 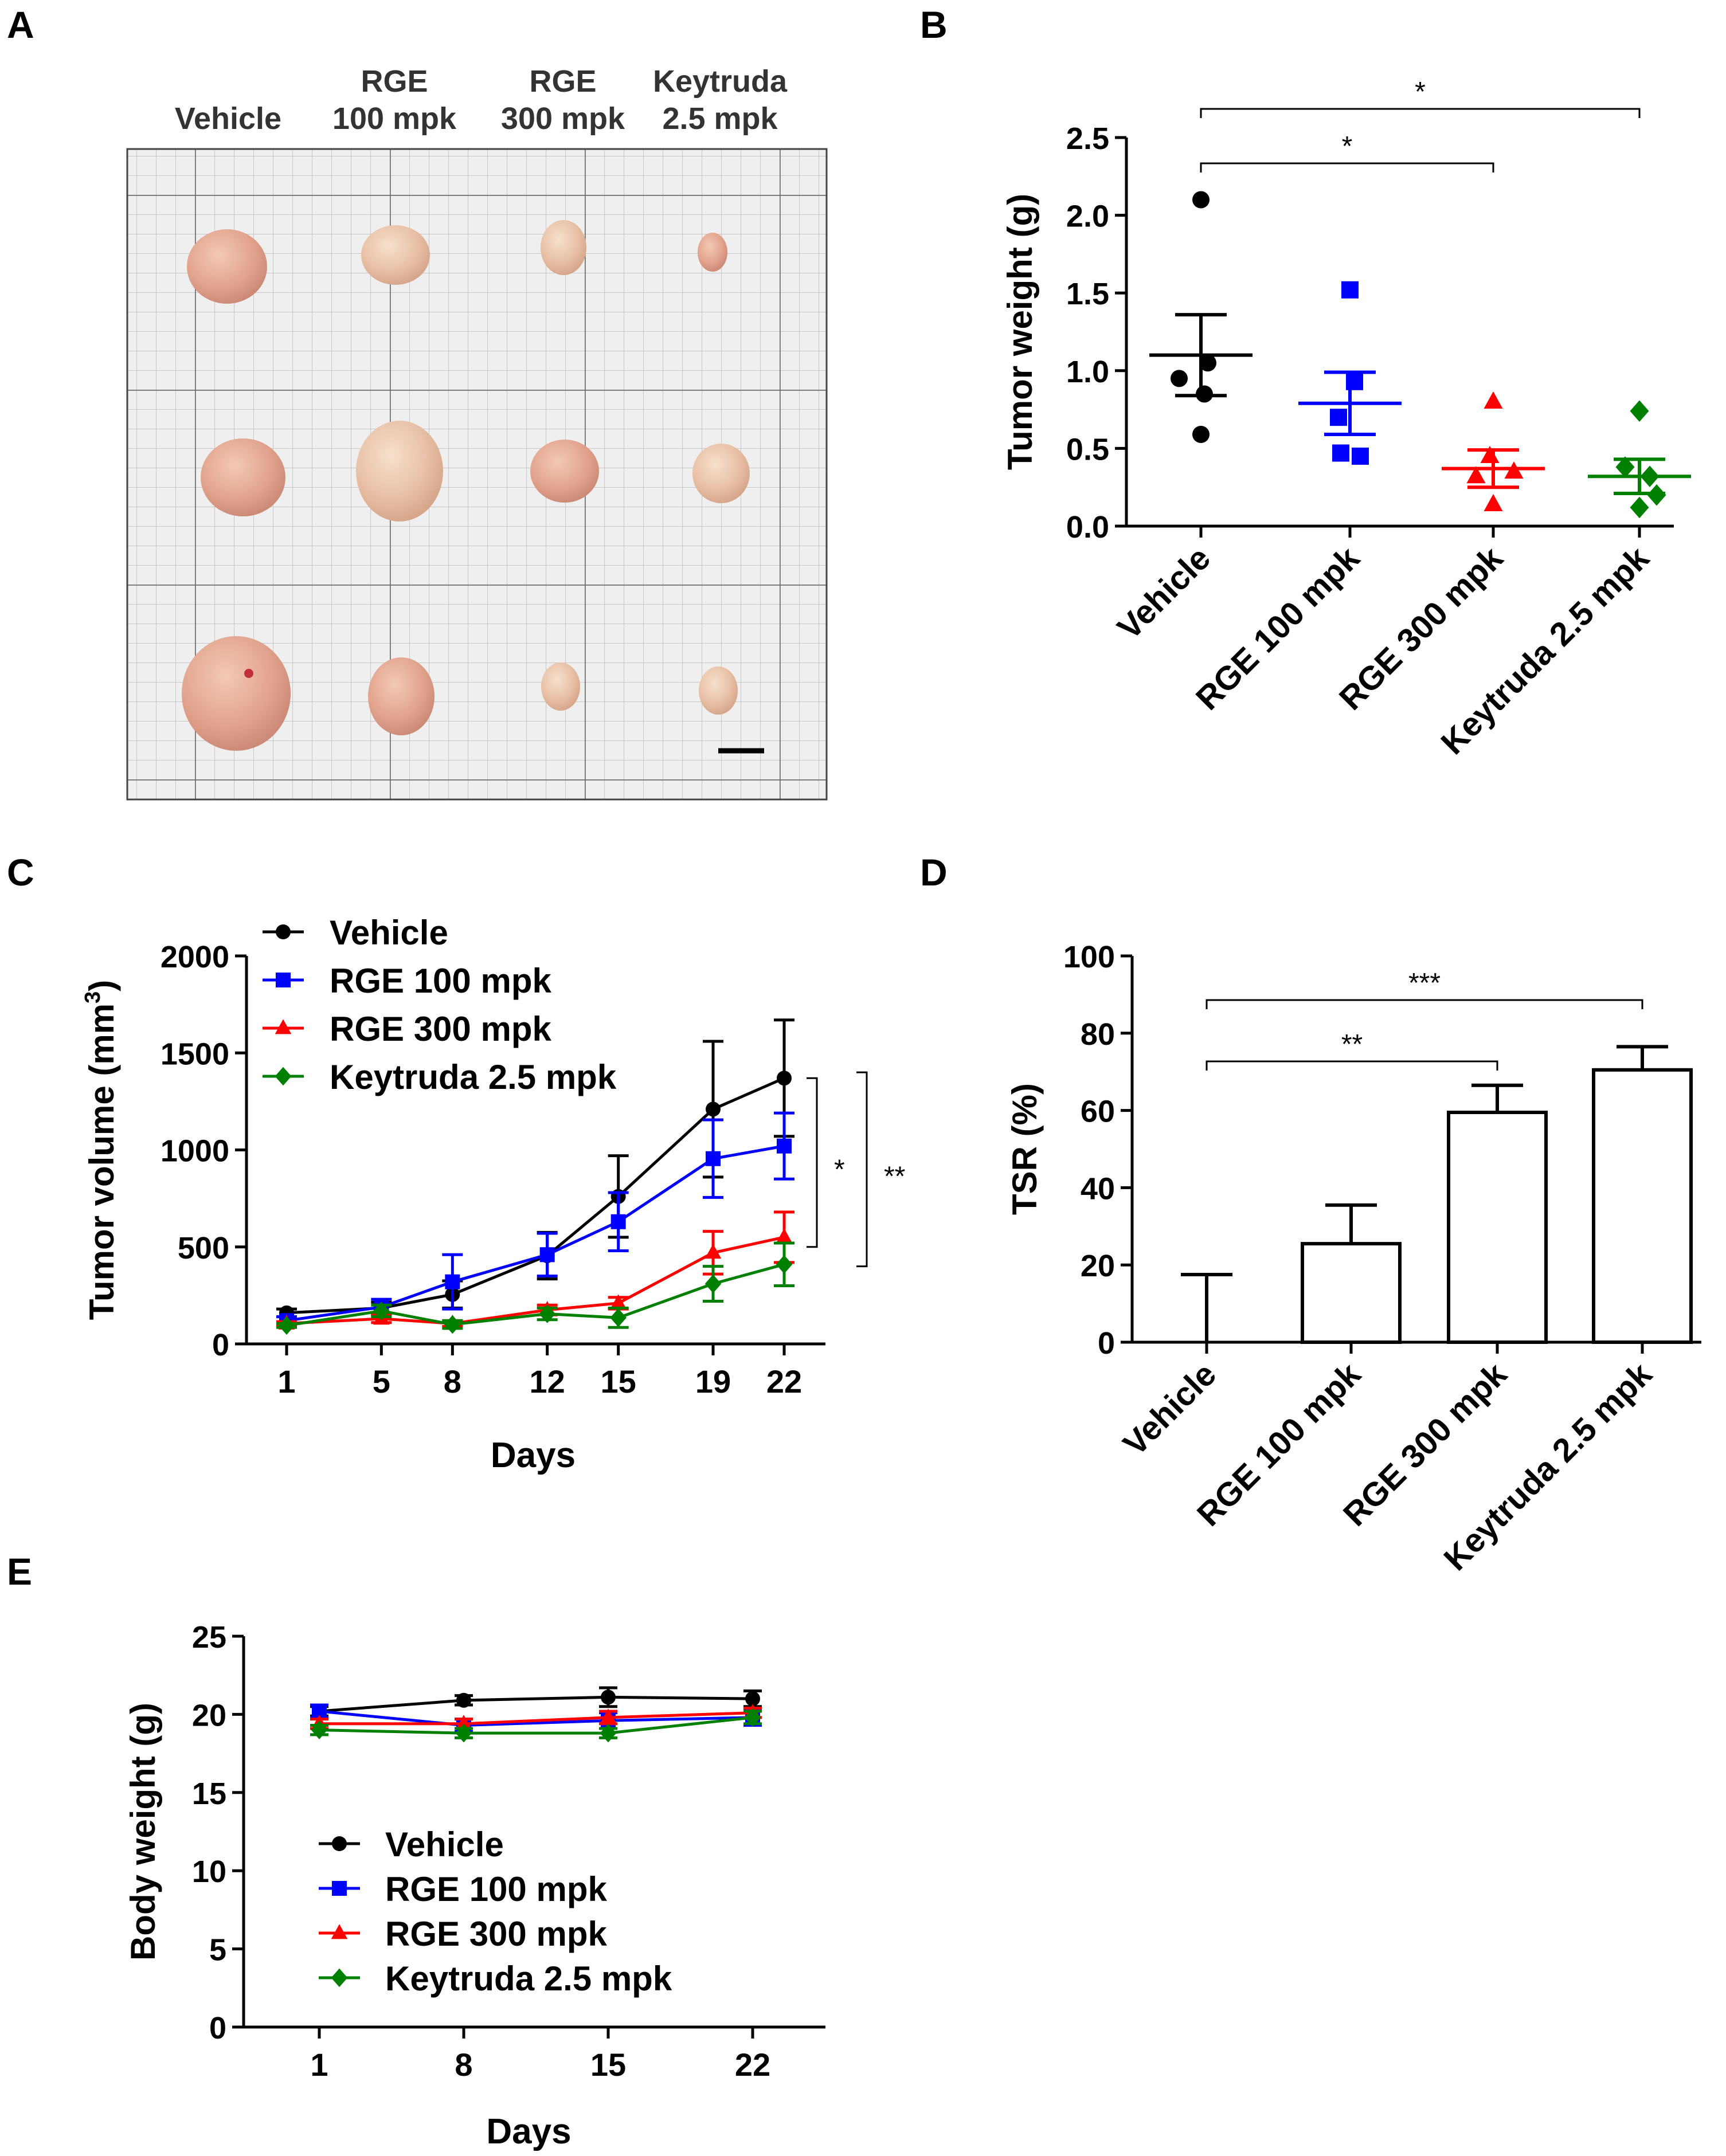 What do you see at coordinates (209, 1872) in the screenshot?
I see `y-tick-label: 10` at bounding box center [209, 1872].